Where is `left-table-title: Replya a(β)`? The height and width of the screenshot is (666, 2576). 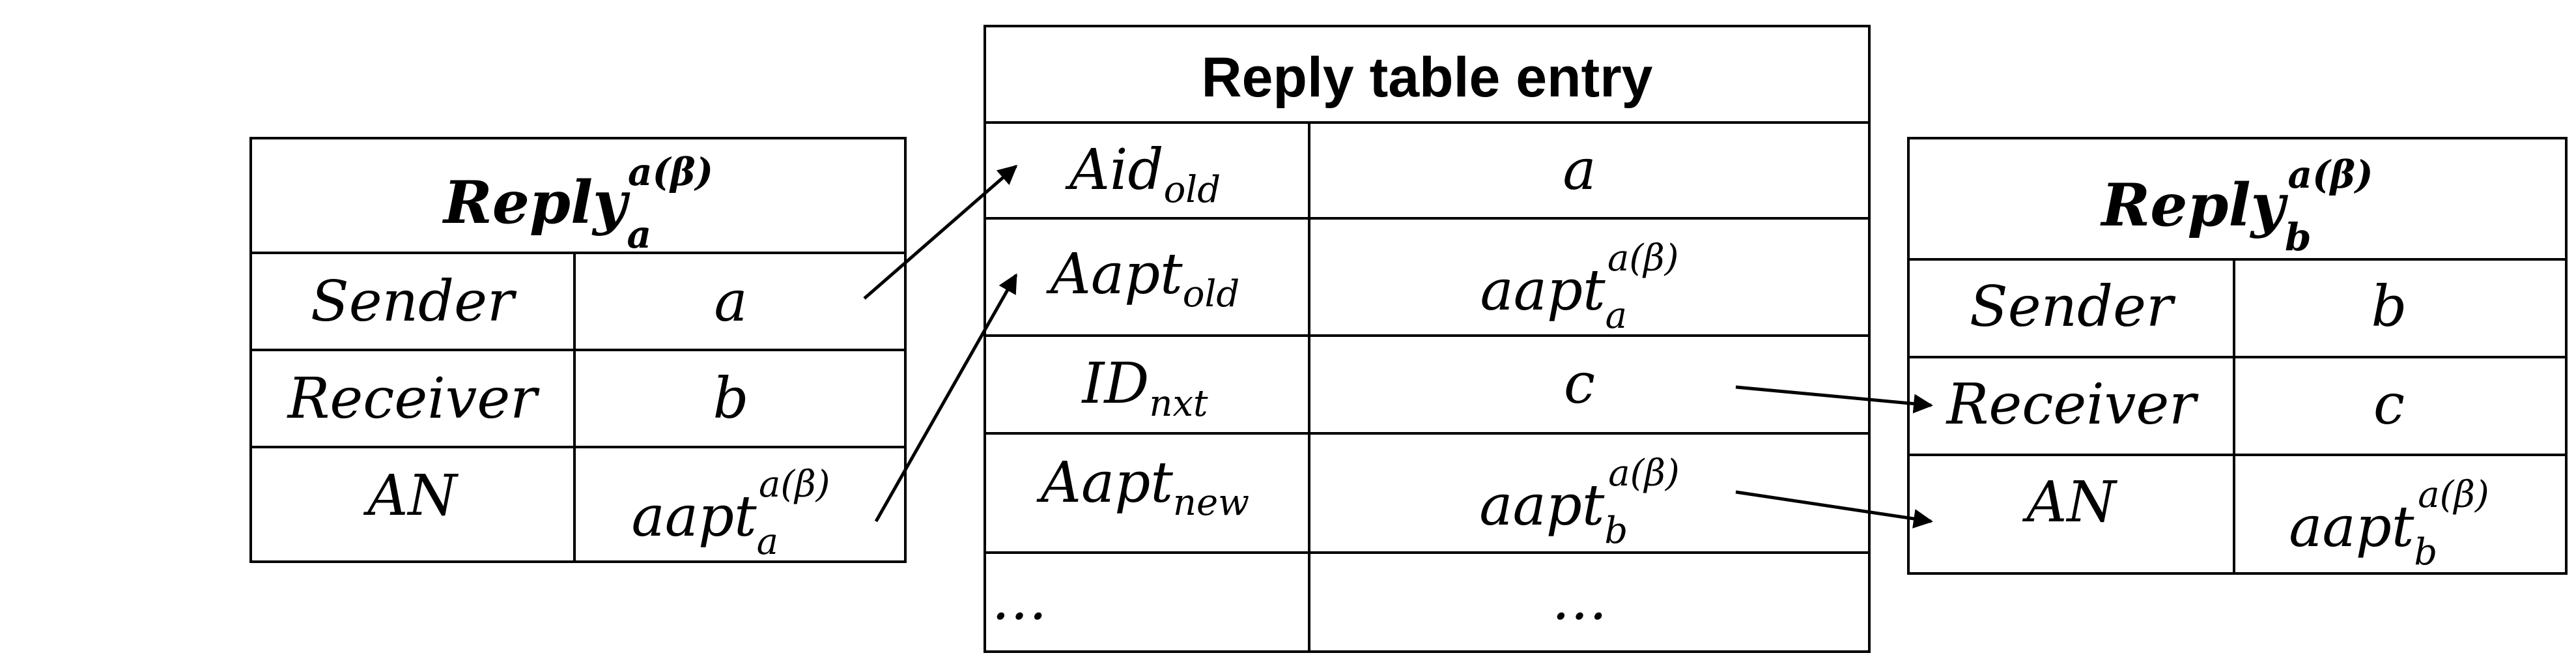
left-table-title: Replya a(β) is located at coordinates (577, 203).